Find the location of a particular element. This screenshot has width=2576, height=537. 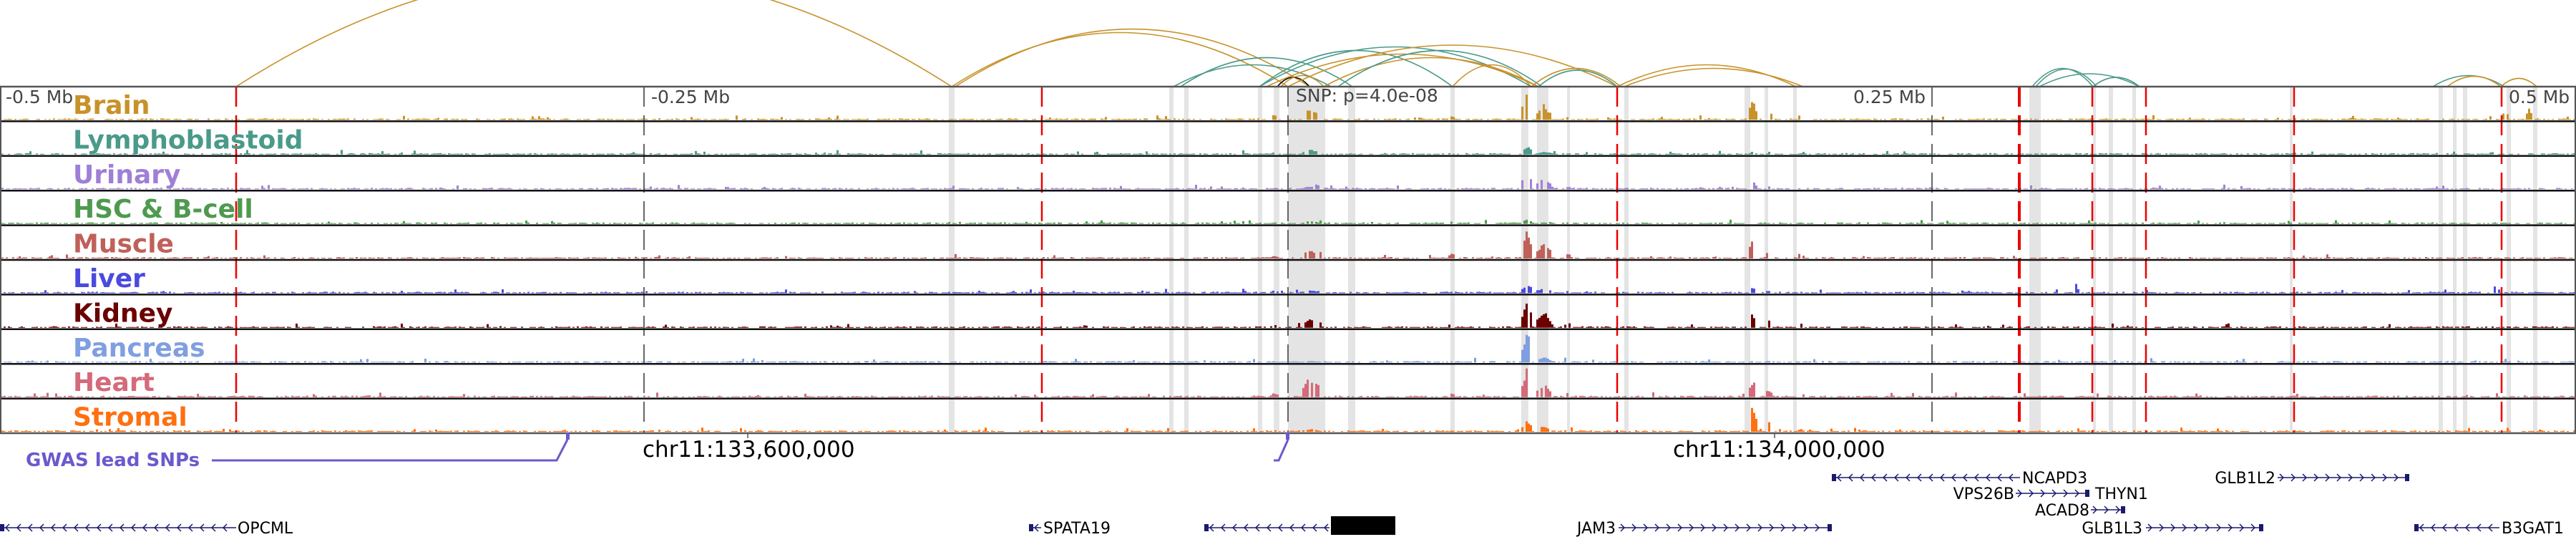

gene-ncapd3: NCAPD3 is located at coordinates (1959, 479).